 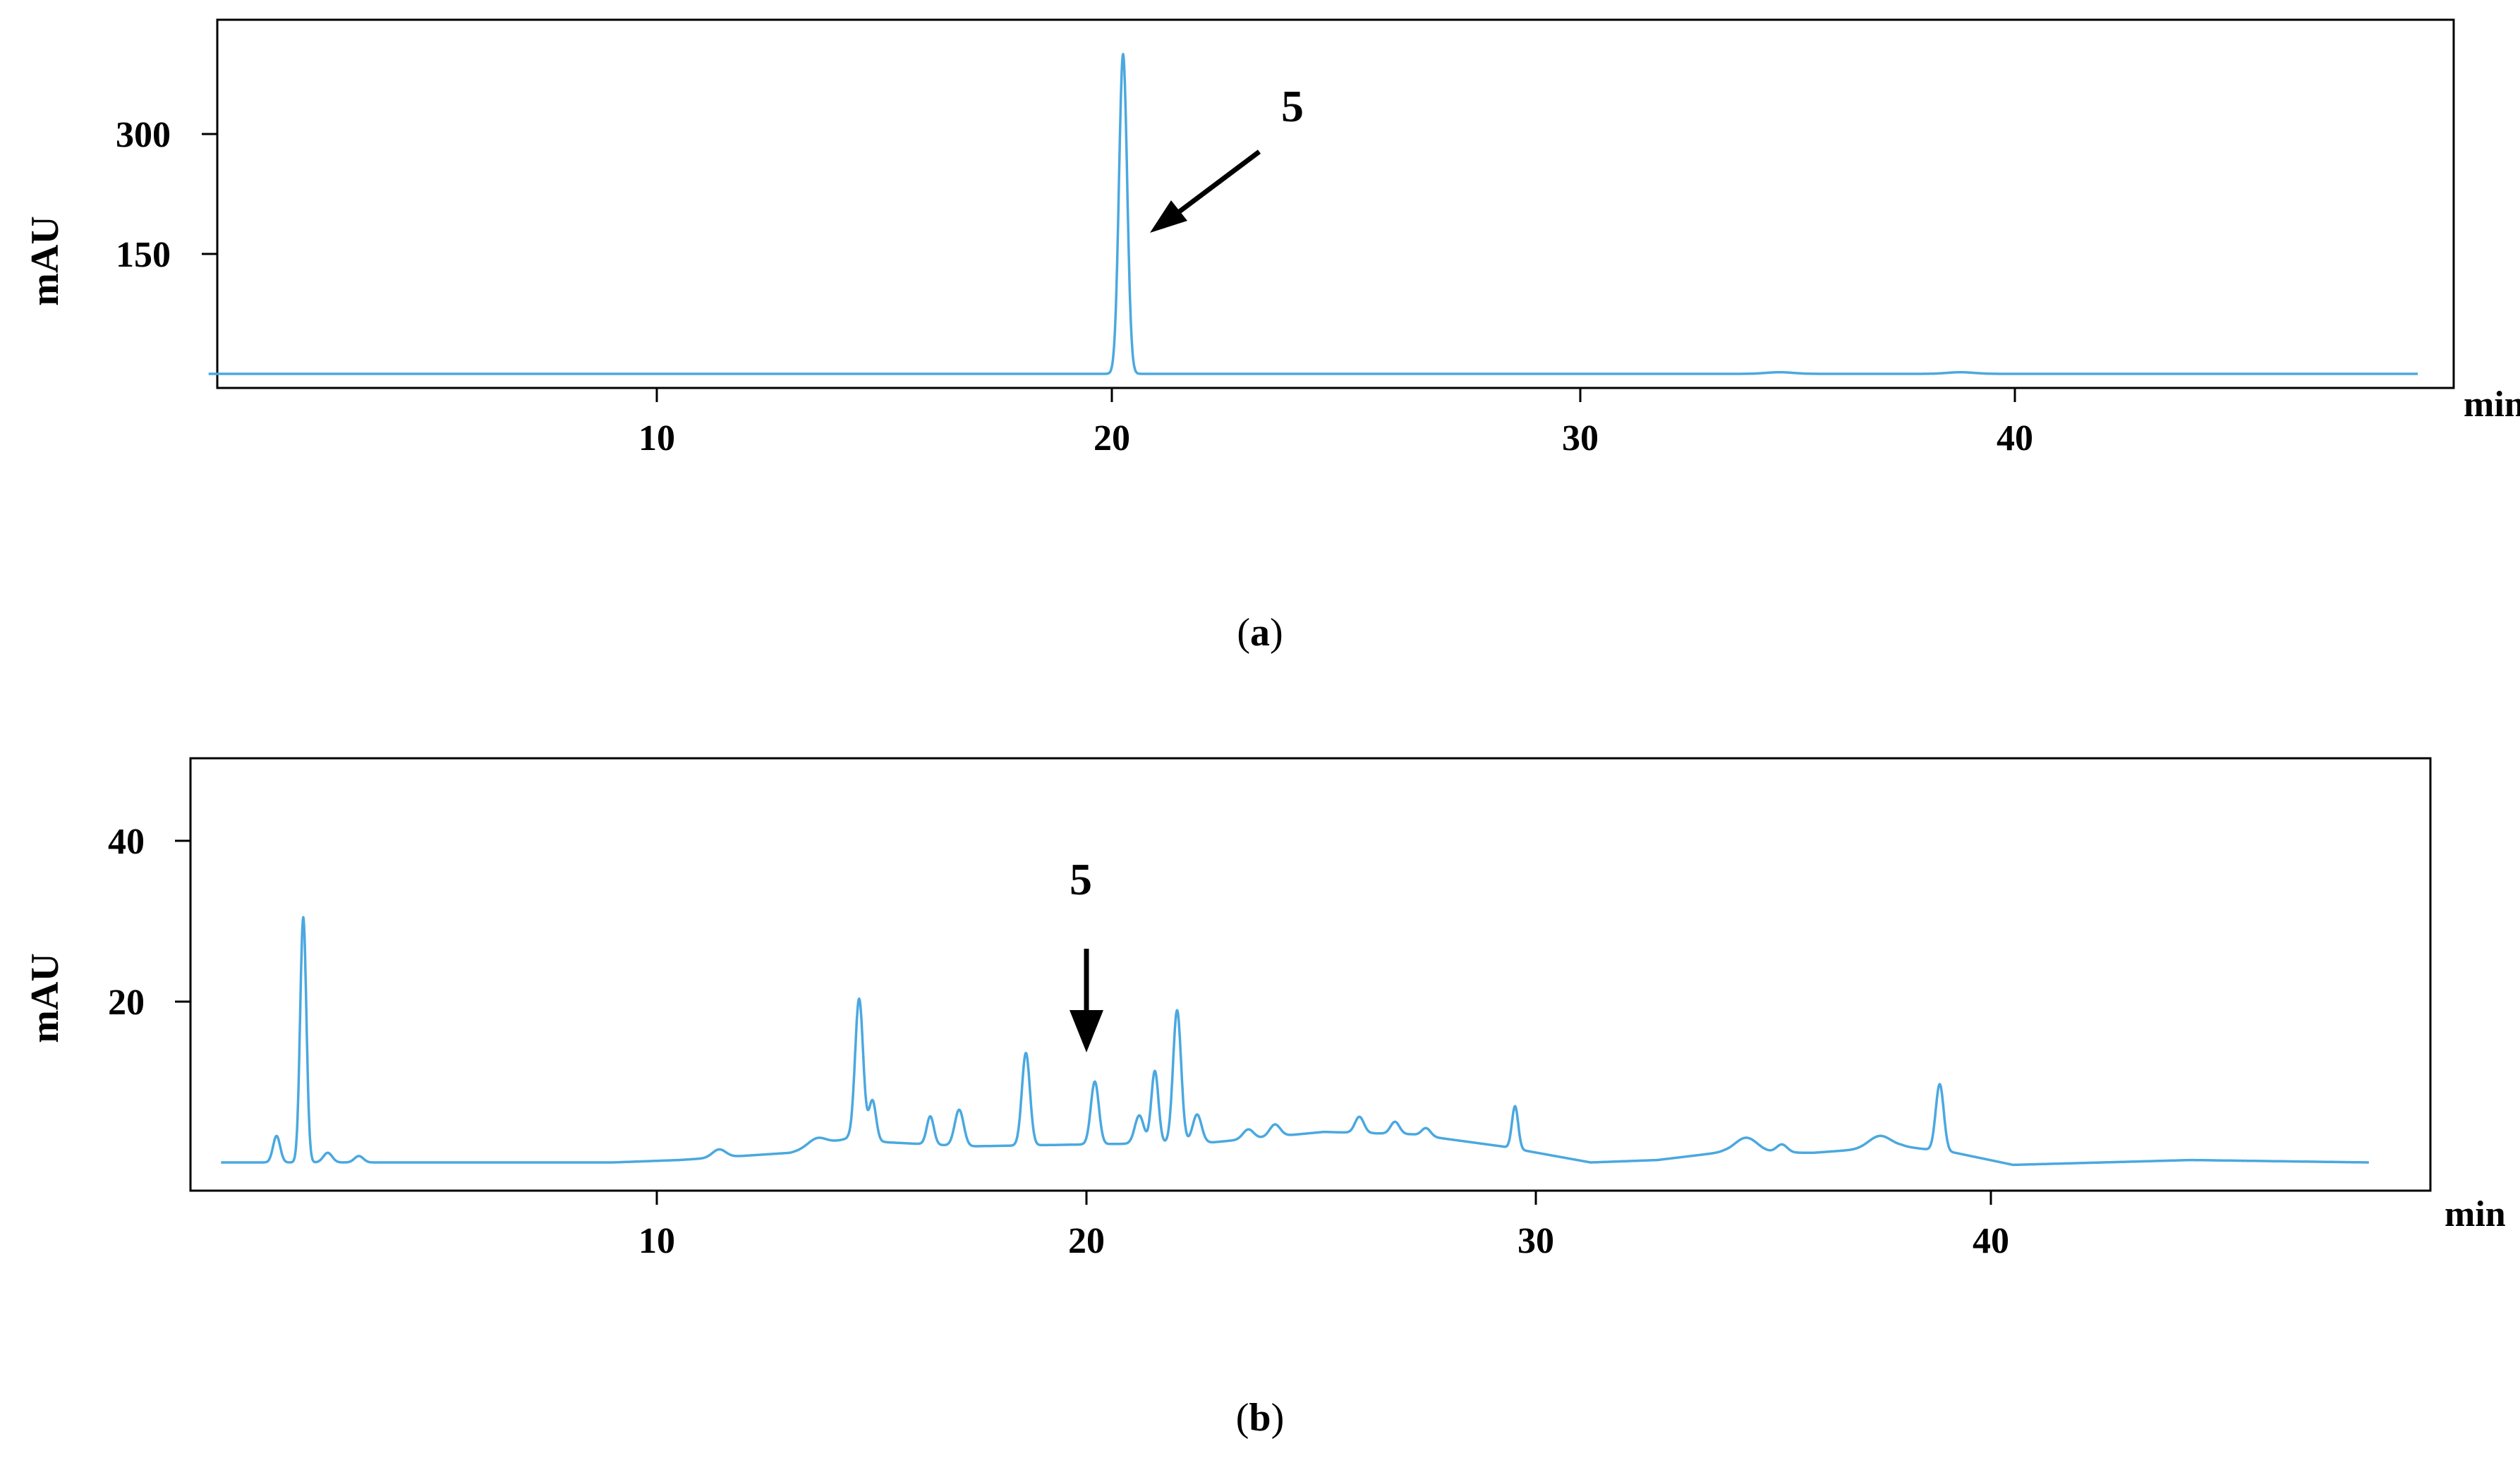 I want to click on panel-b-xtick-label-40: 40, so click(x=1991, y=1241).